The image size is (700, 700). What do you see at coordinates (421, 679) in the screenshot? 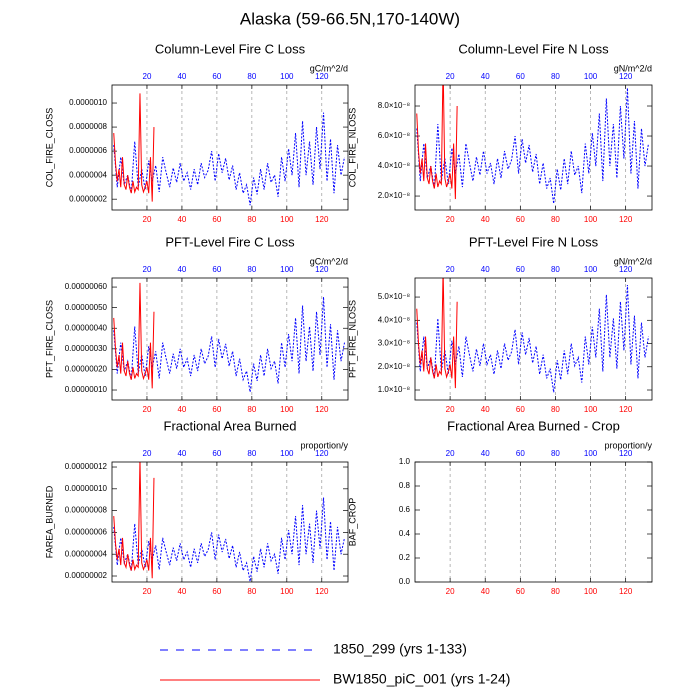
I see `legend-label: BW1850_piC_001 (yrs 1-24)` at bounding box center [421, 679].